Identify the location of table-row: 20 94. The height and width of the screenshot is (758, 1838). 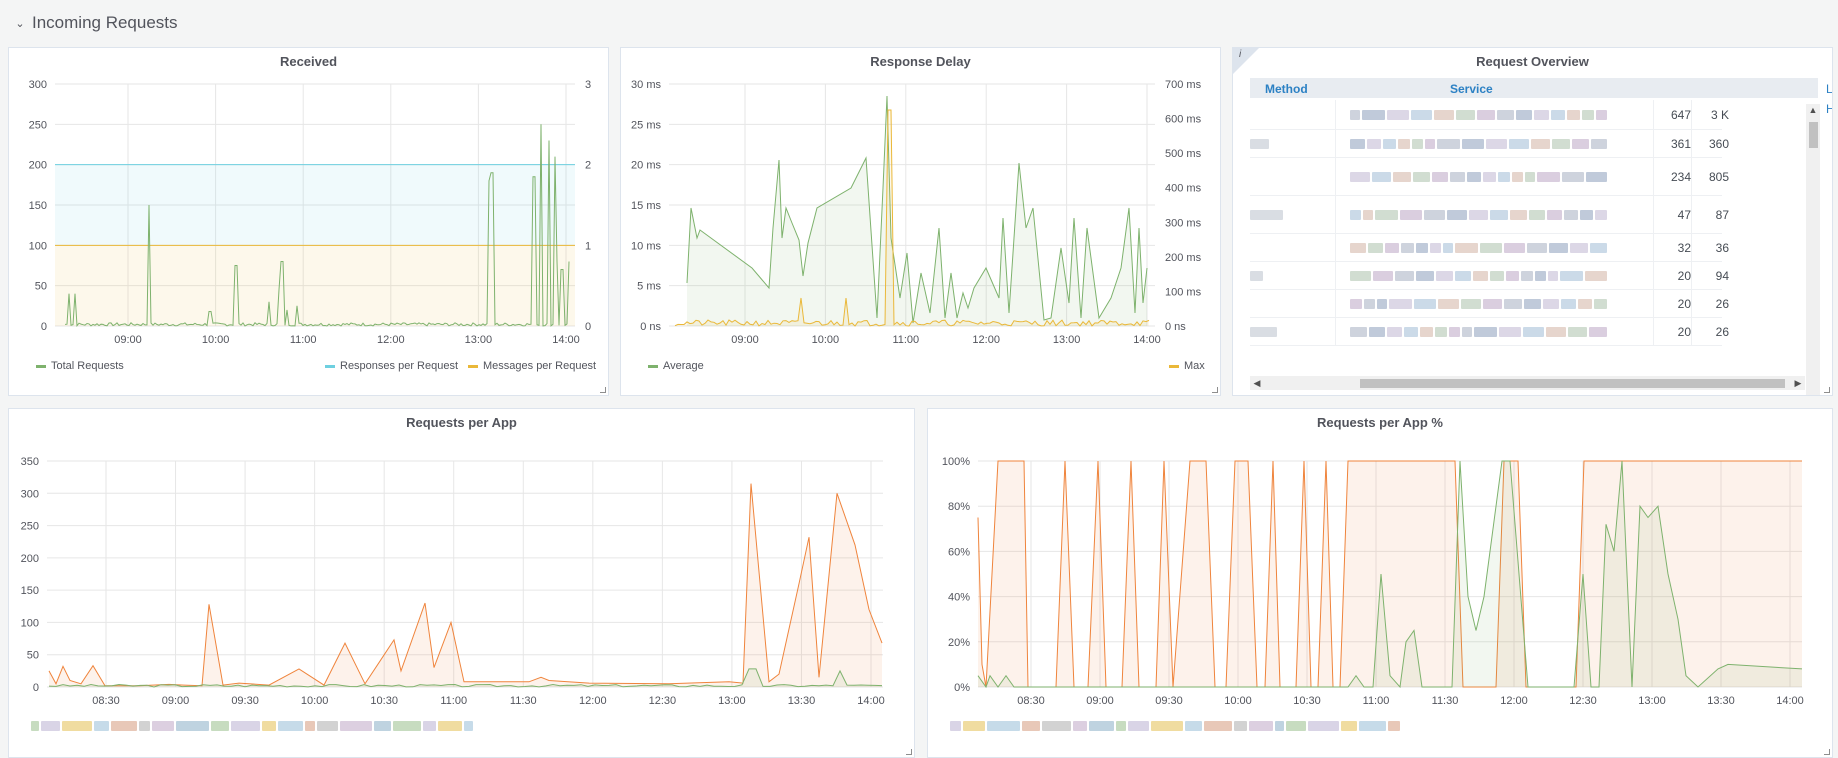
(1489, 276).